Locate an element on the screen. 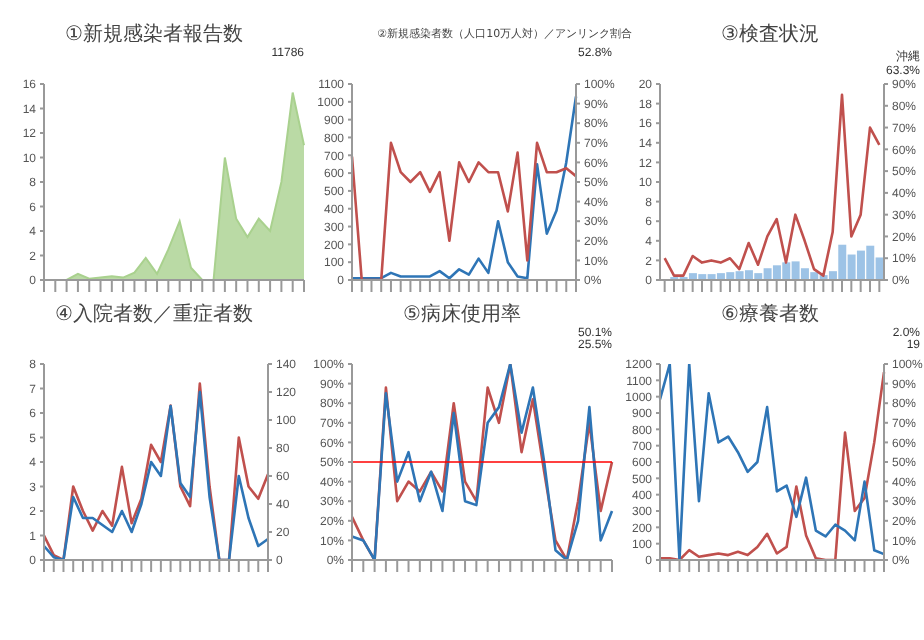  chart-title: ⑥療養者数 is located at coordinates (770, 314).